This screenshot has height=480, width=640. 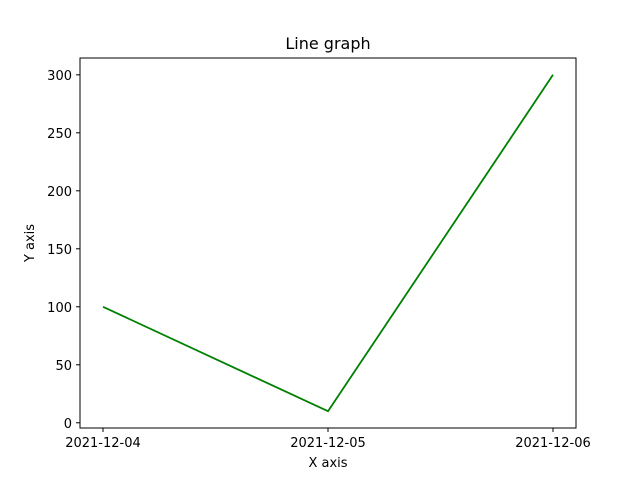 I want to click on y-tick-label: 100, so click(x=59, y=308).